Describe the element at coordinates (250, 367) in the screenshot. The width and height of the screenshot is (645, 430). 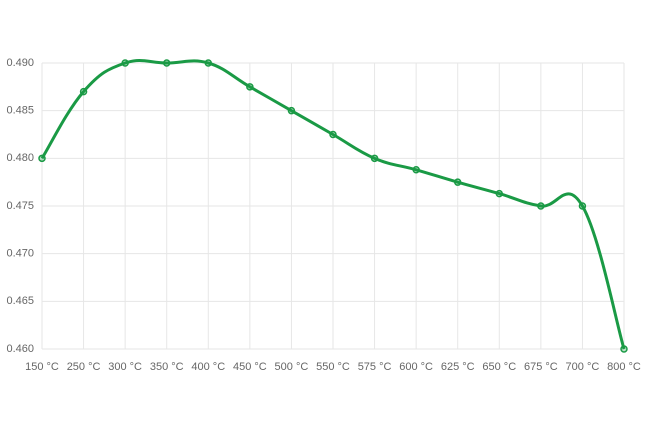
I see `x-tick-label: 450 °C` at that location.